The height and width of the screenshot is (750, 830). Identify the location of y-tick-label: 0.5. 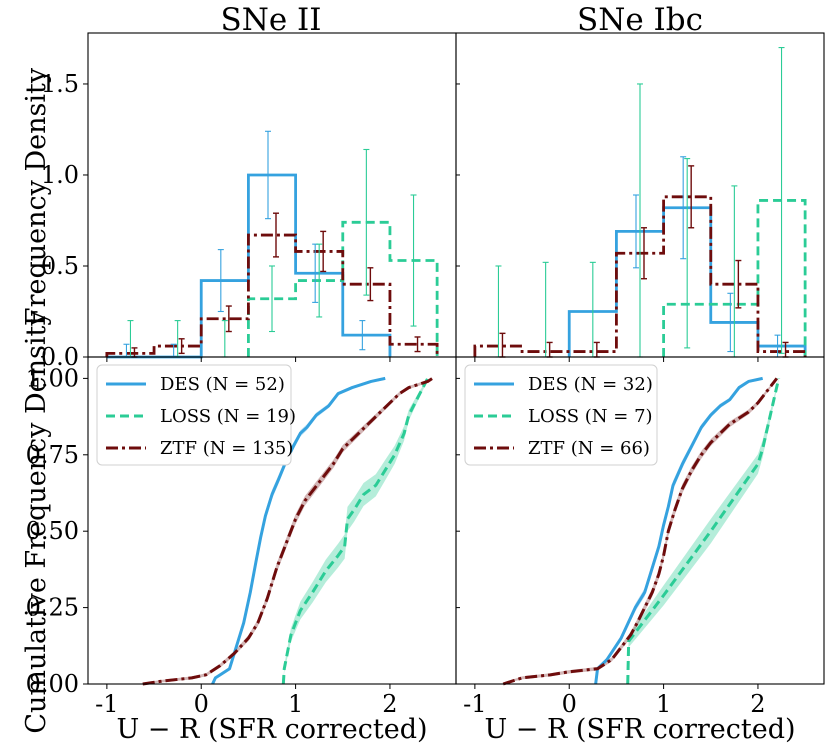
(60, 266).